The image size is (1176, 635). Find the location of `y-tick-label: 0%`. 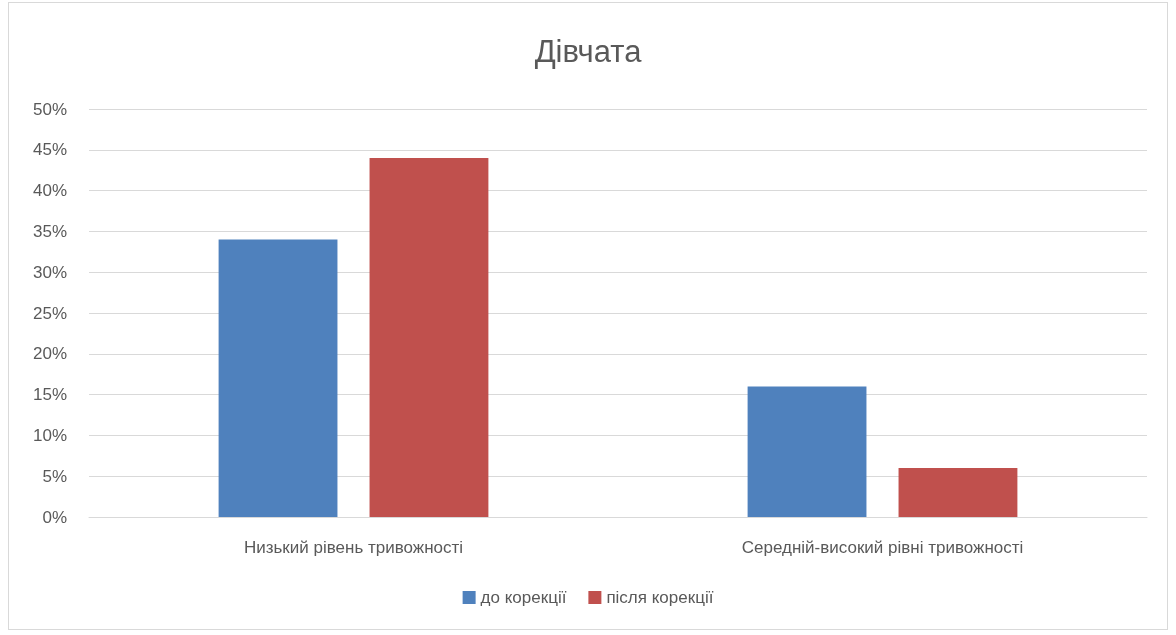

y-tick-label: 0% is located at coordinates (54, 517).